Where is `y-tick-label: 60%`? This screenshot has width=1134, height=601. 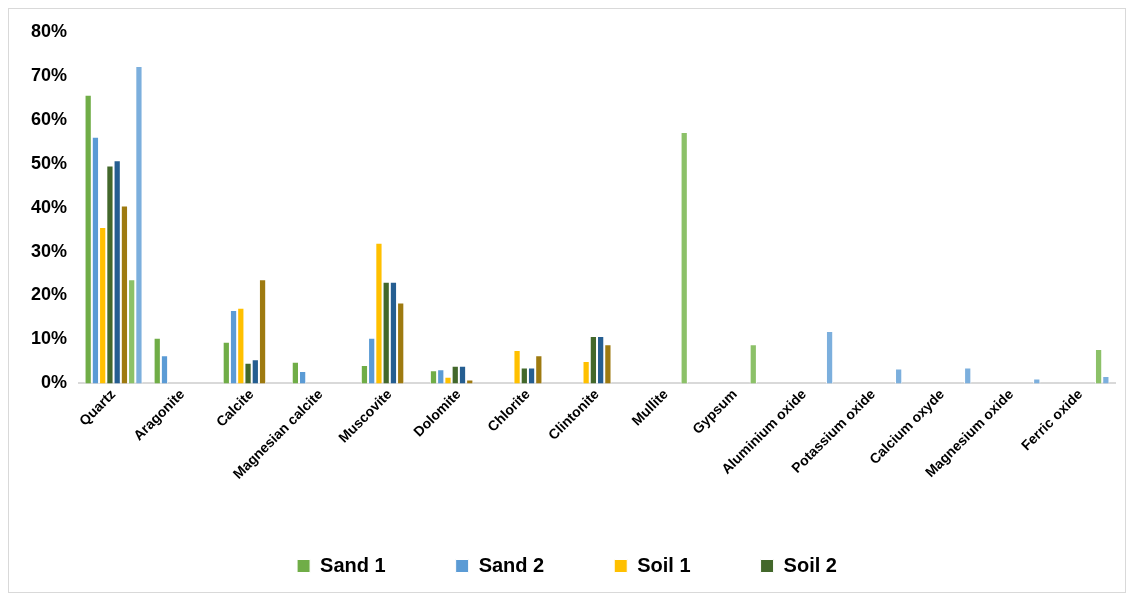
y-tick-label: 60% is located at coordinates (49, 118).